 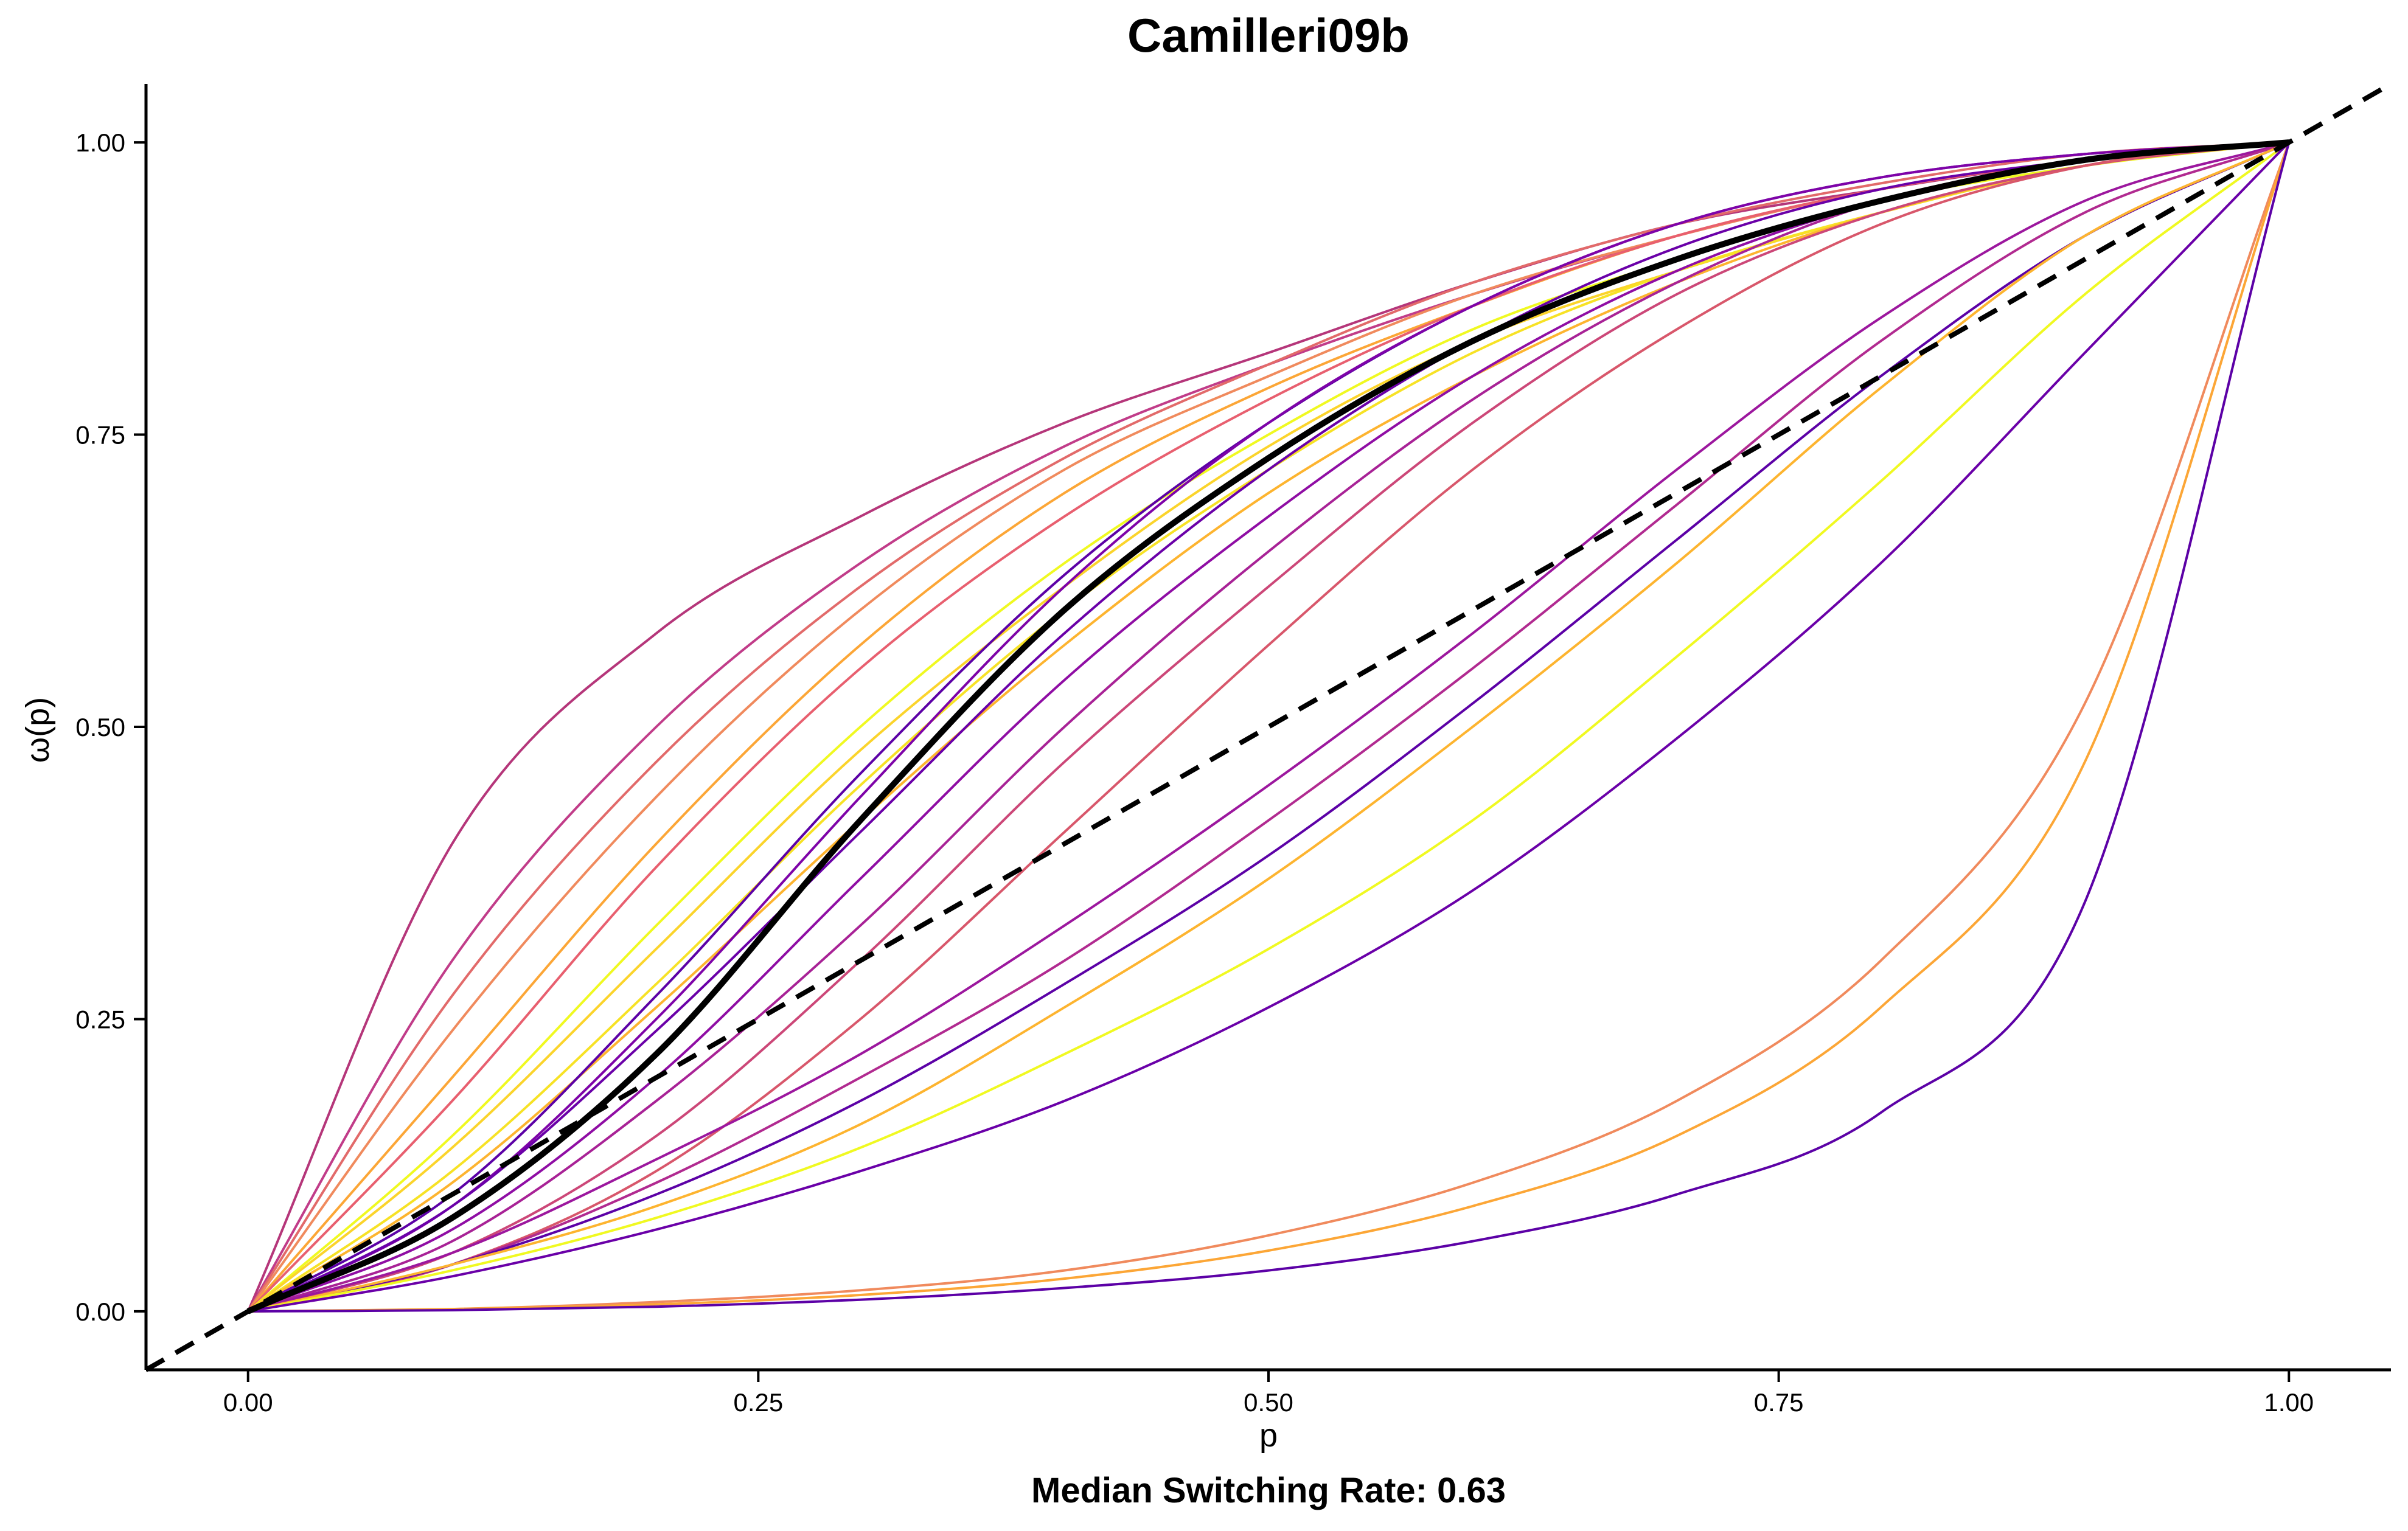 What do you see at coordinates (100, 1311) in the screenshot?
I see `y-tick-label: 0.00` at bounding box center [100, 1311].